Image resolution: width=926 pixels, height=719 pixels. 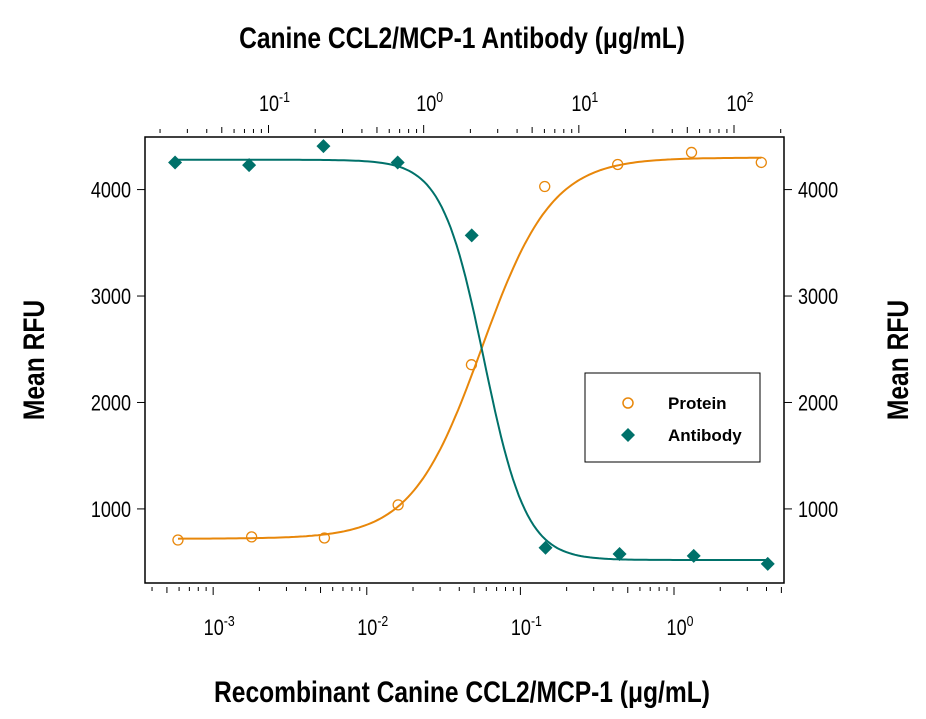 What do you see at coordinates (898, 360) in the screenshot?
I see `right-axis-title: Mean RFU` at bounding box center [898, 360].